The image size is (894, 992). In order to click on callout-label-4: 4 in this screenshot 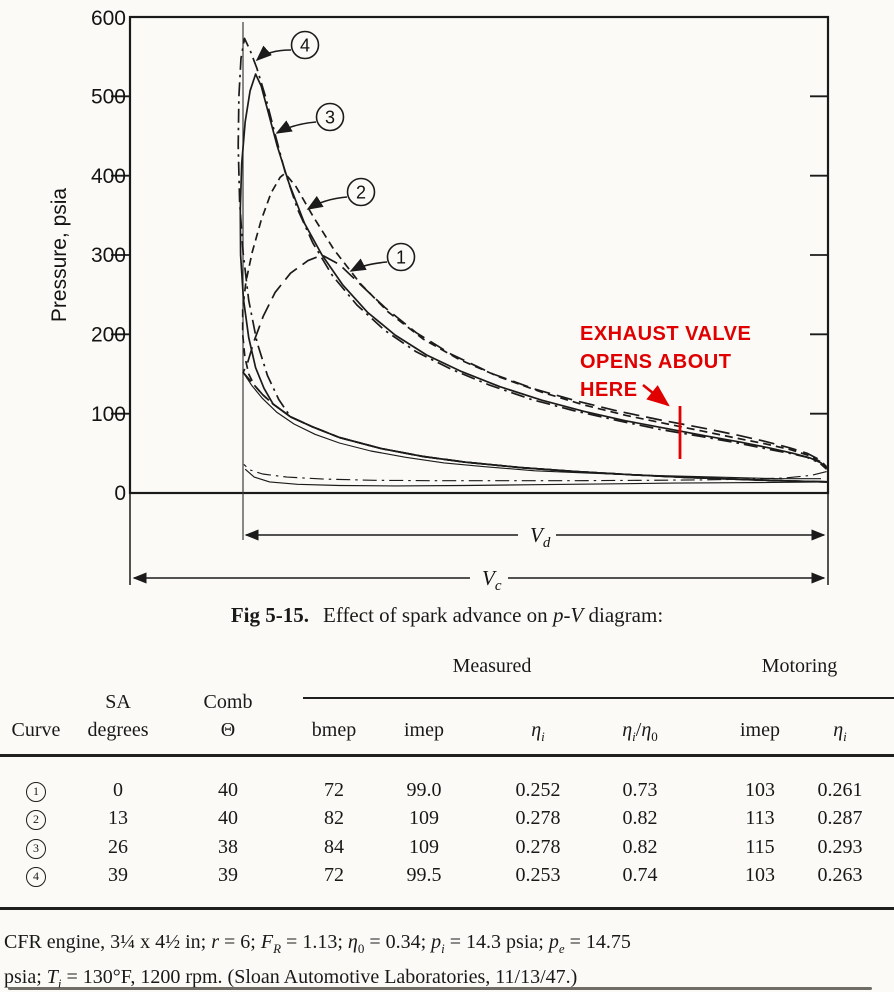, I will do `click(305, 46)`.